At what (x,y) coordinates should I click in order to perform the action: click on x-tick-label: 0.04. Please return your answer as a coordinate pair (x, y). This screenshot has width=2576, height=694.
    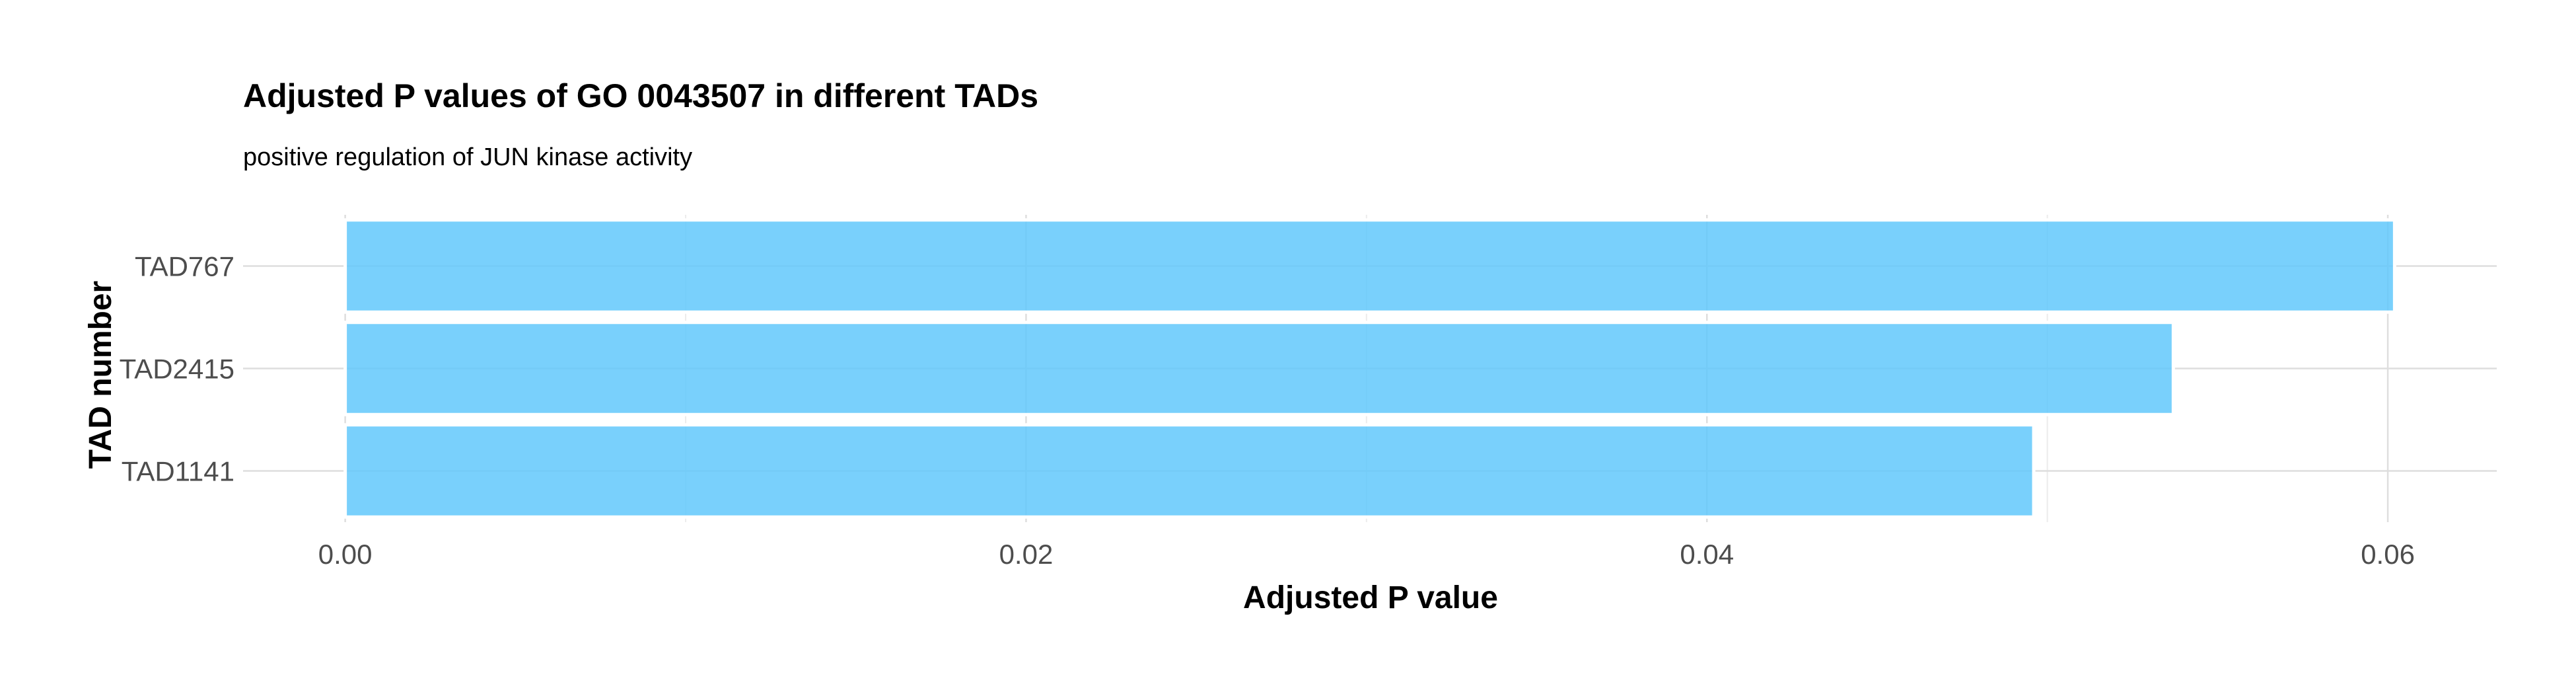
    Looking at the image, I should click on (1707, 554).